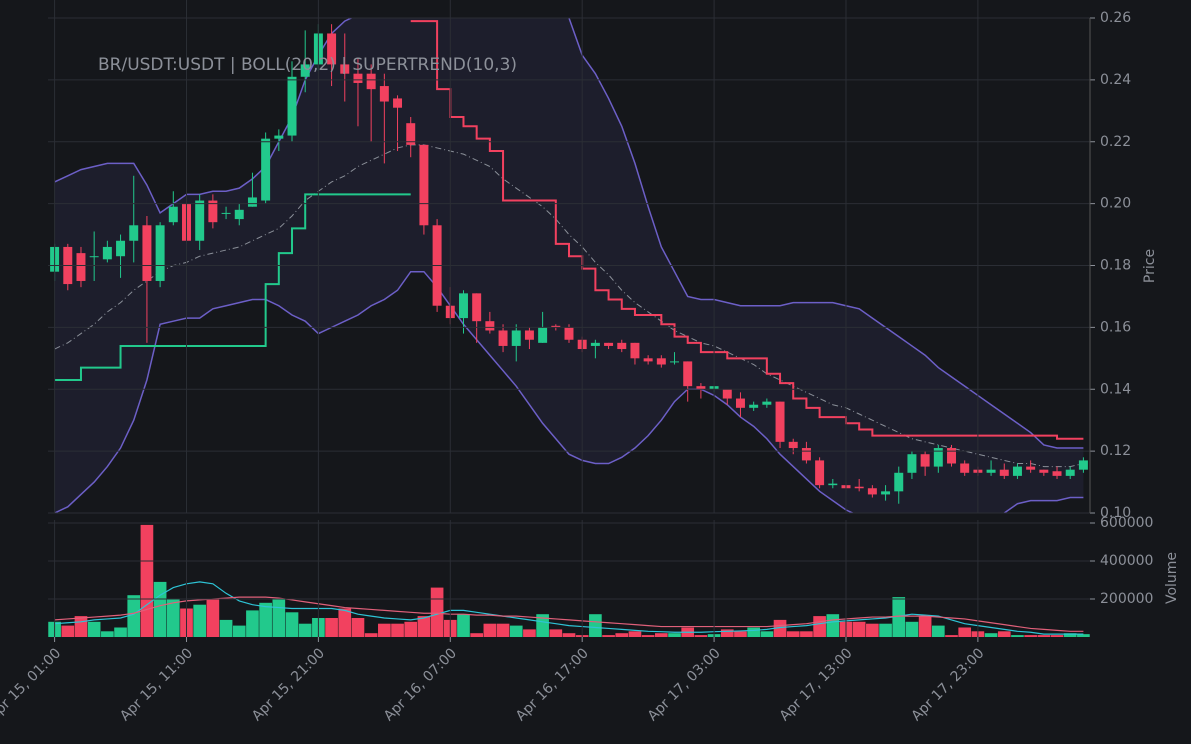 This screenshot has height=744, width=1191. Describe the element at coordinates (1115, 389) in the screenshot. I see `y-tick-label: 0.14` at that location.